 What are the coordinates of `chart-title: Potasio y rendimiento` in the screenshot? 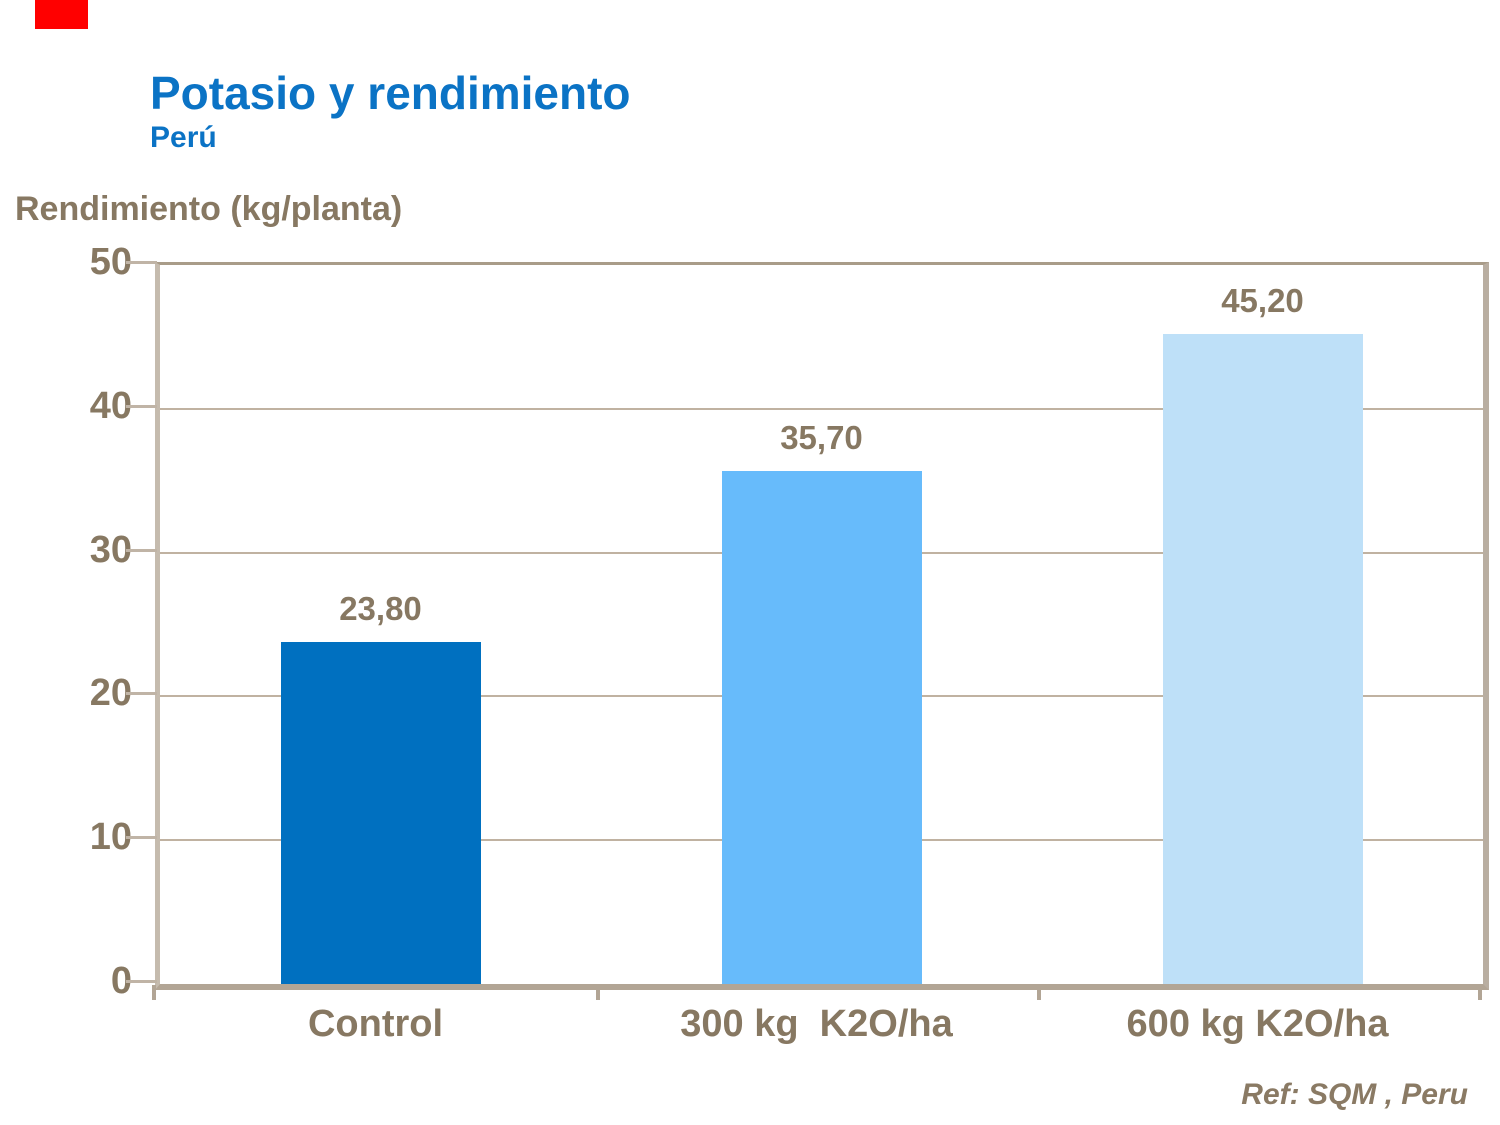 It's located at (390, 93).